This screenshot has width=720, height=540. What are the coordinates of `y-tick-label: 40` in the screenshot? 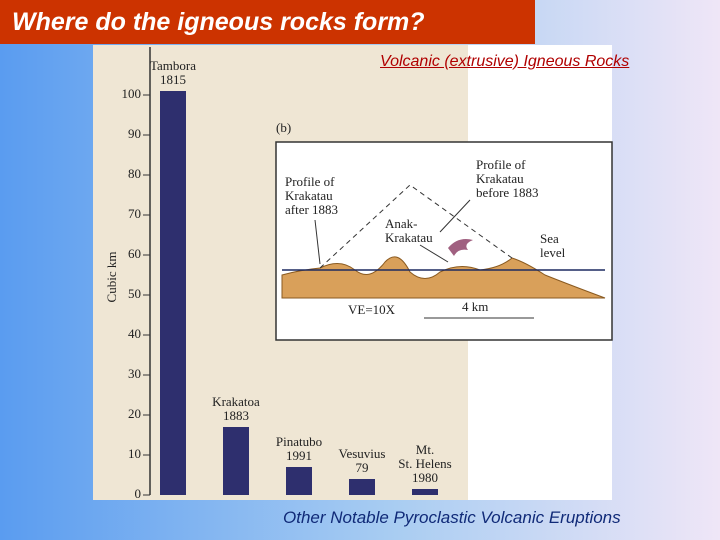 It's located at (134, 333).